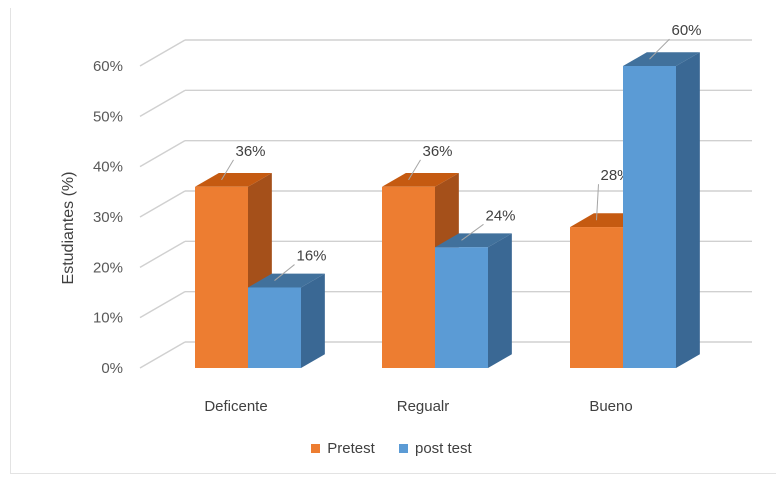 The width and height of the screenshot is (783, 477). Describe the element at coordinates (108, 167) in the screenshot. I see `y-tick-label: 40%` at that location.